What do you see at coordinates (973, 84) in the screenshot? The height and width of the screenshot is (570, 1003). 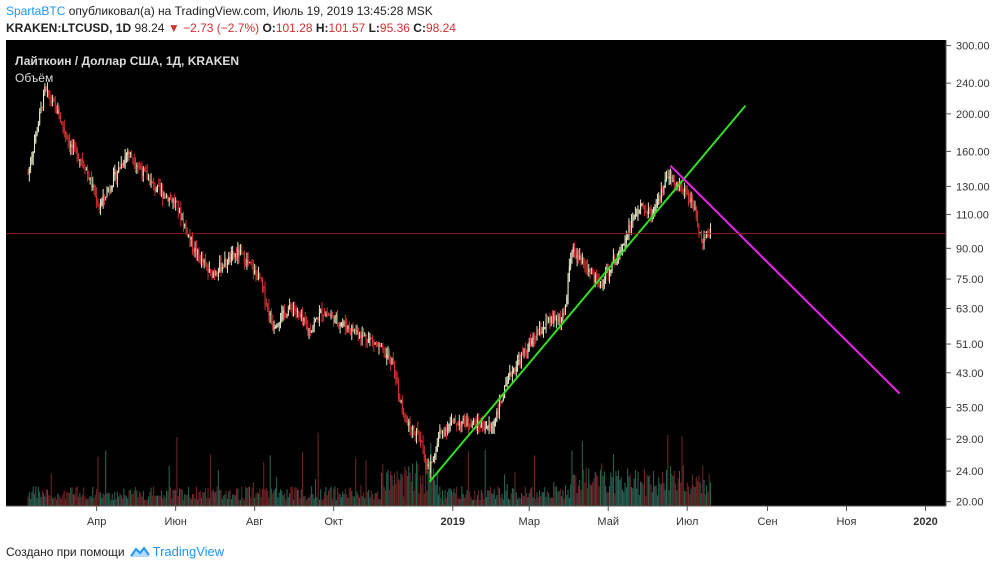 I see `y-tick-label: 240.00` at bounding box center [973, 84].